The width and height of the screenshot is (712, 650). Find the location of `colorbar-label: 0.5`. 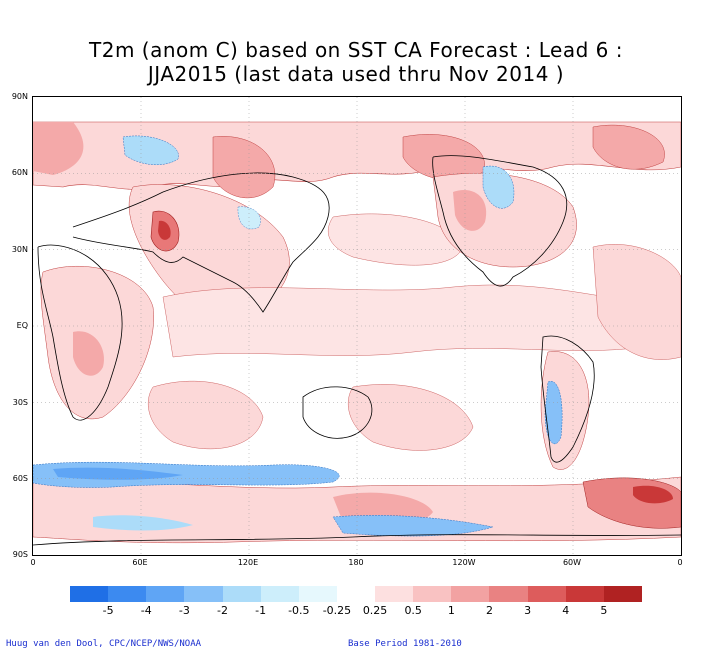

colorbar-label: 0.5 is located at coordinates (413, 610).